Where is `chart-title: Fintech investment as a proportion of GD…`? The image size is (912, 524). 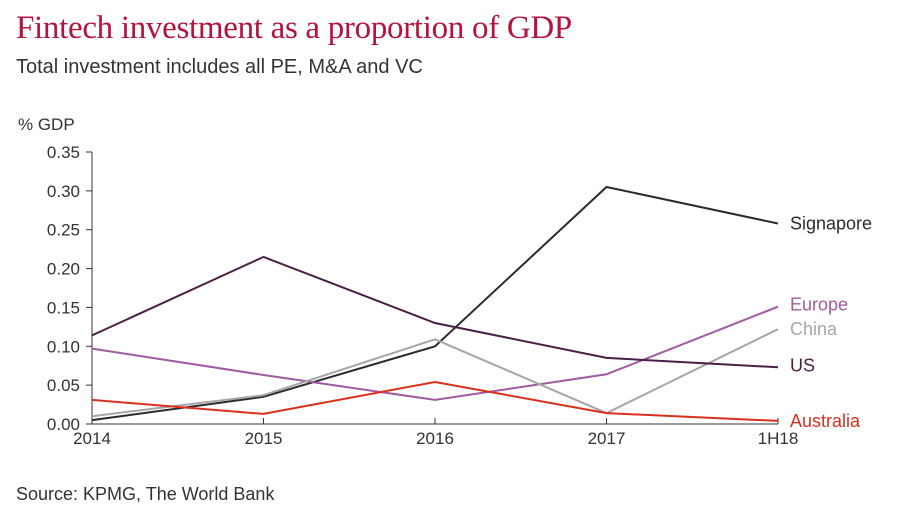 chart-title: Fintech investment as a proportion of GD… is located at coordinates (294, 28).